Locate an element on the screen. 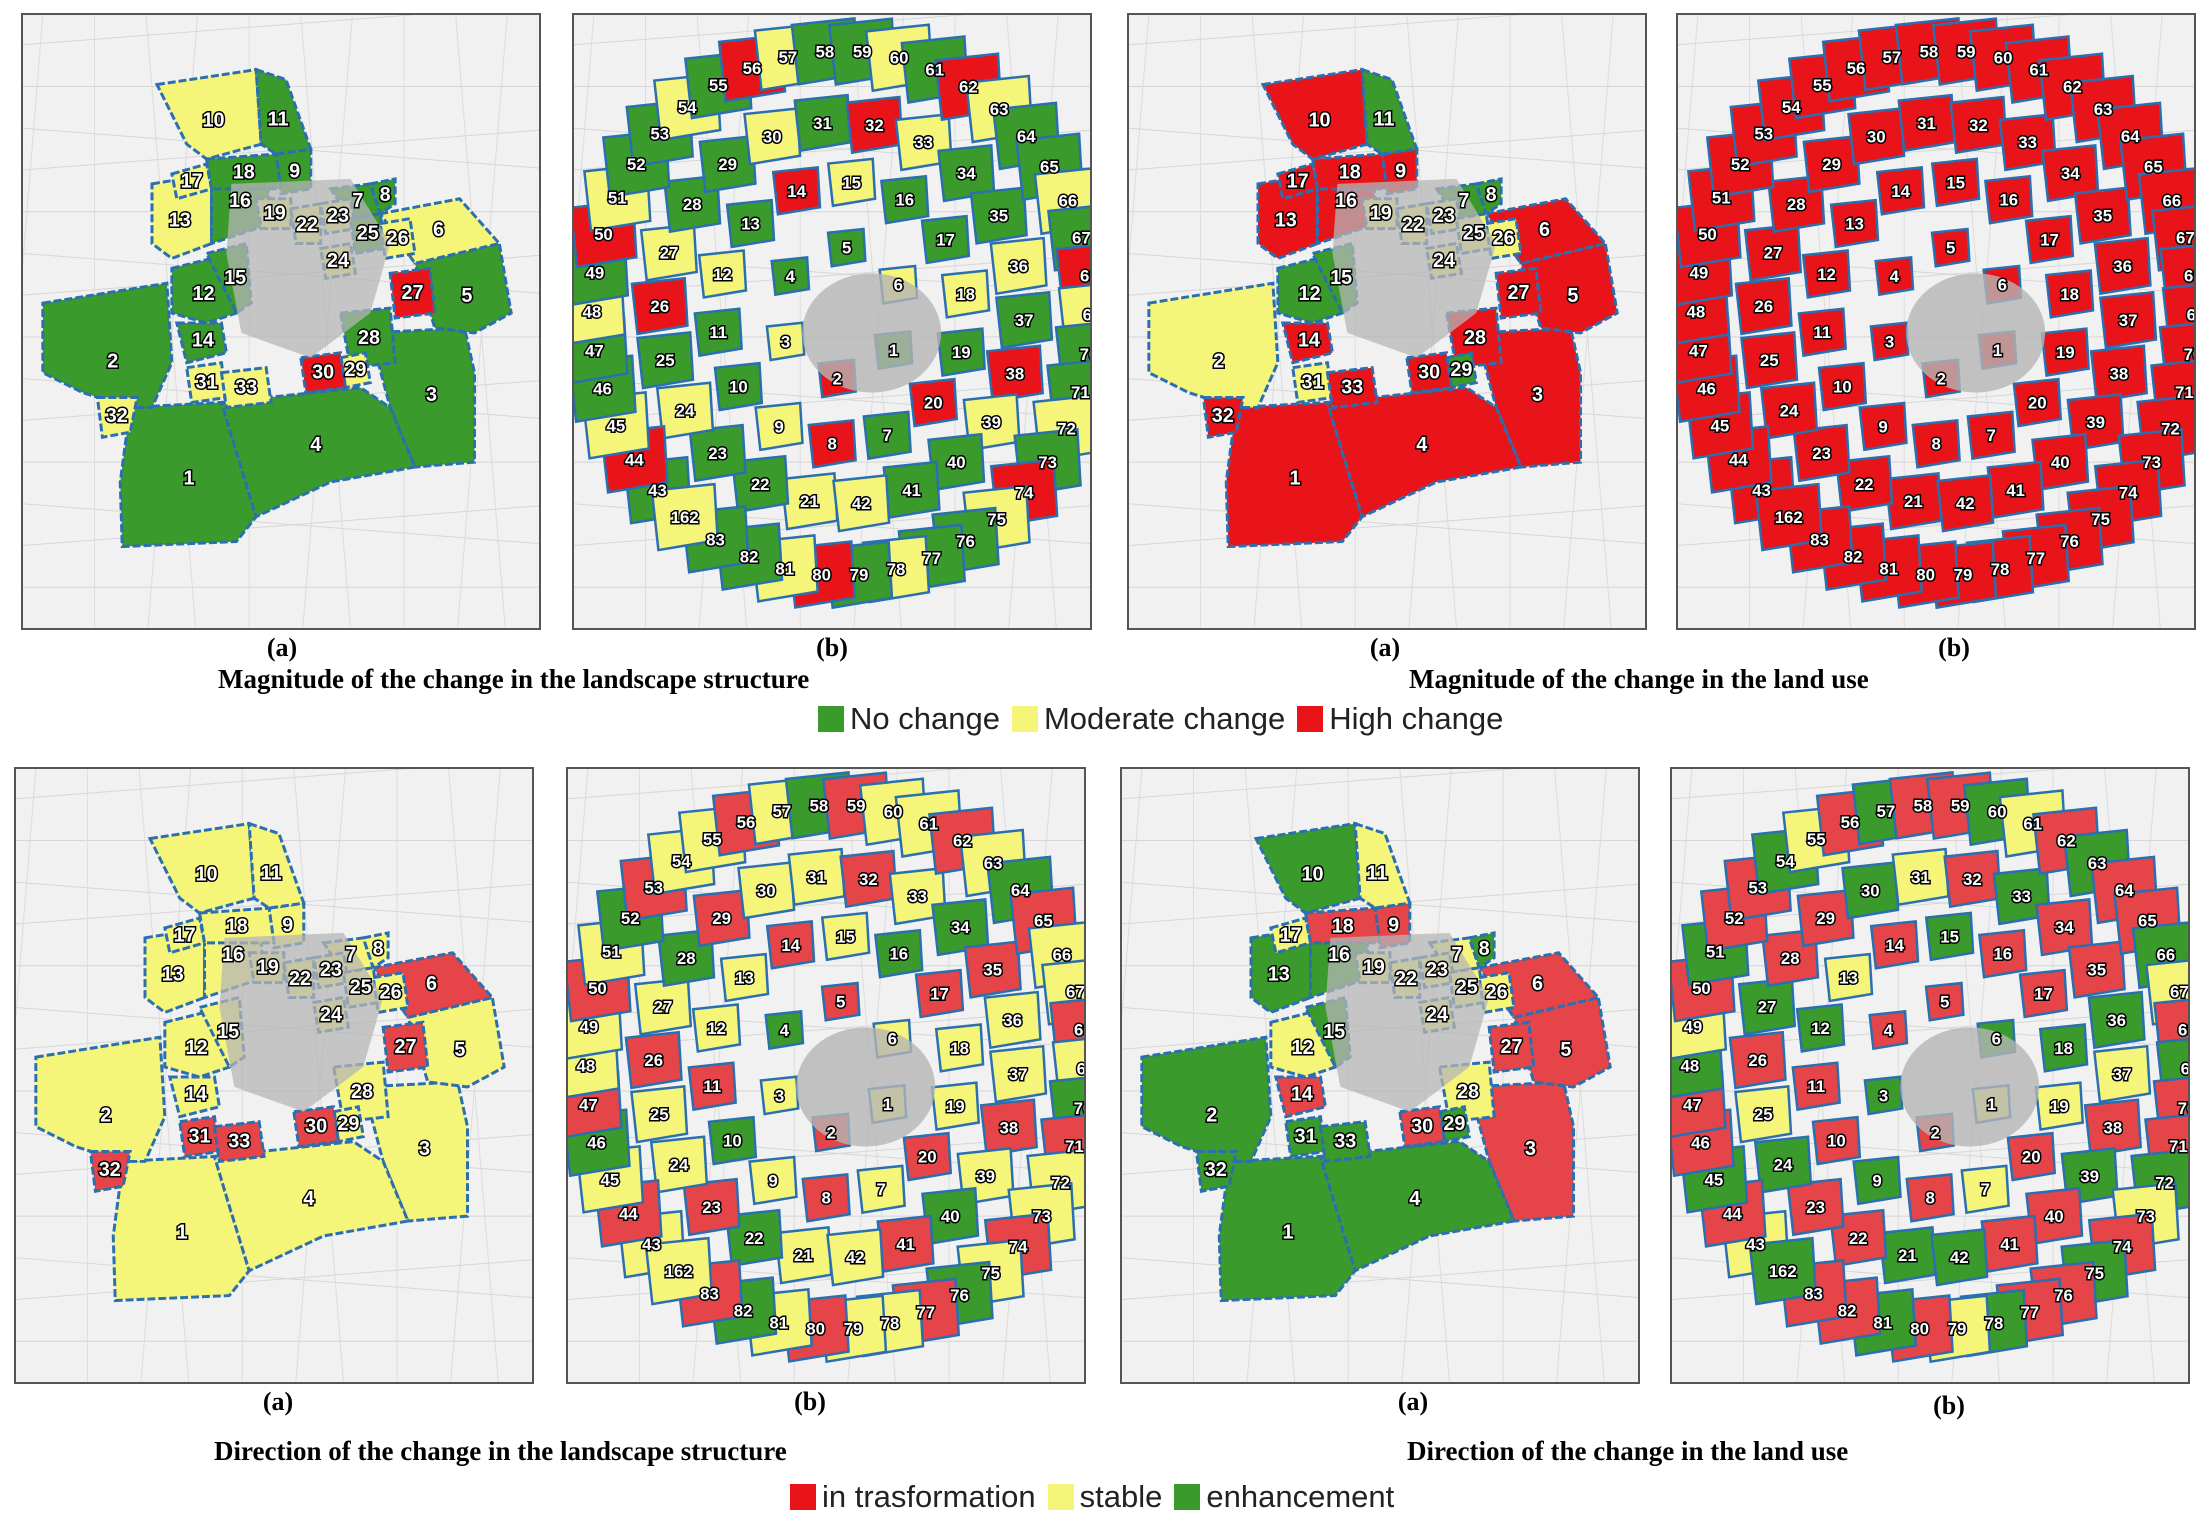 This screenshot has width=2208, height=1525. zone-label: 67 is located at coordinates (1075, 991).